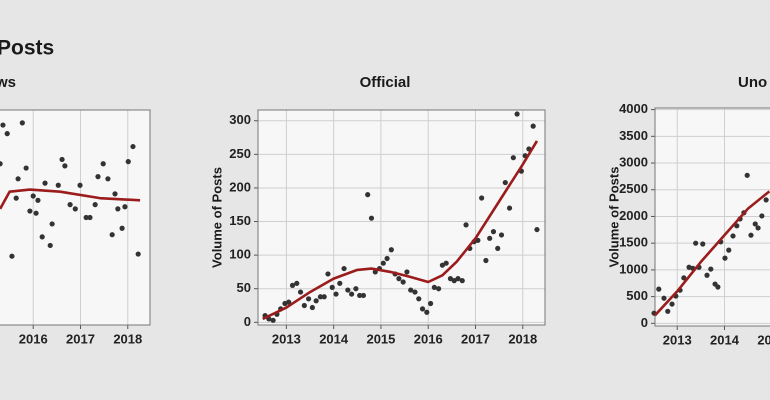 This screenshot has height=400, width=770. Describe the element at coordinates (633, 161) in the screenshot. I see `y-tick-label: 3000` at that location.